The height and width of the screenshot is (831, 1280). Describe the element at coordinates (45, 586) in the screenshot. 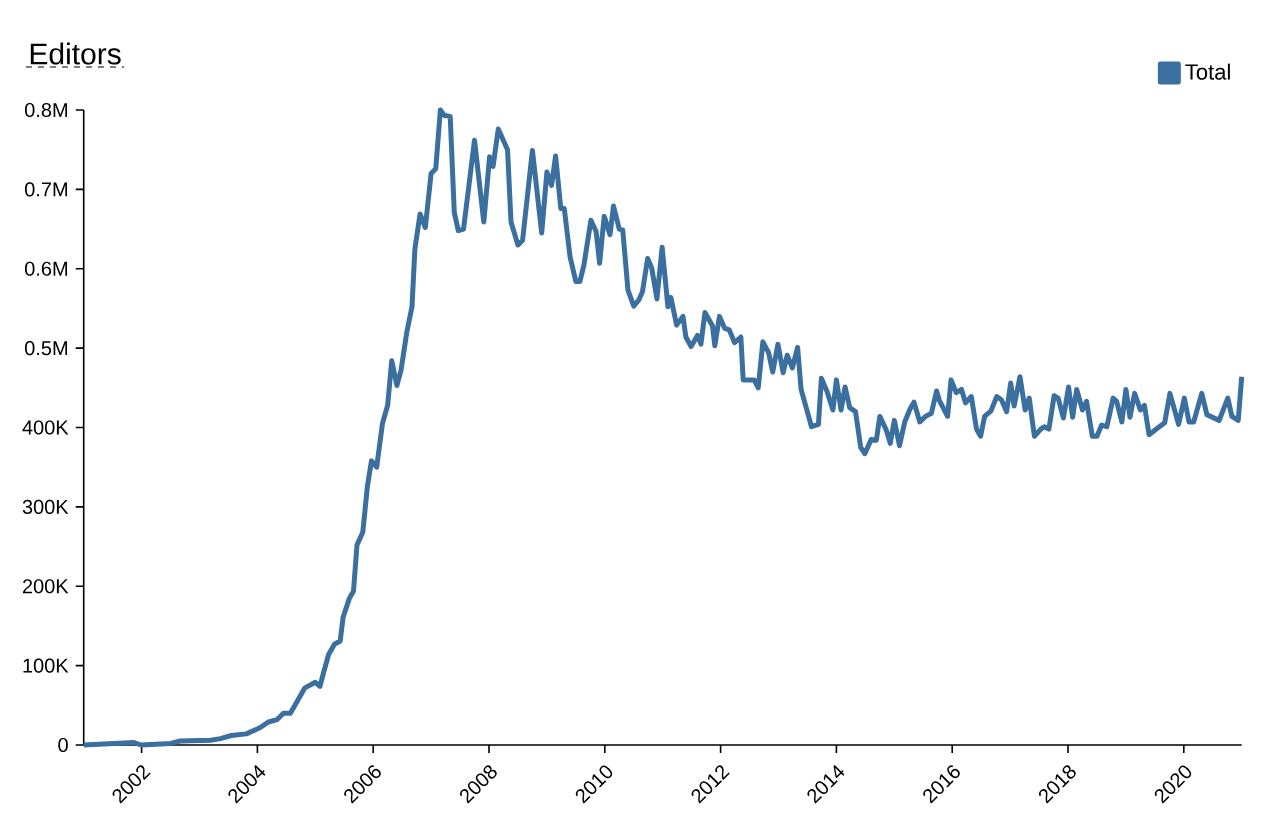

I see `y-tick-label: 200K` at that location.